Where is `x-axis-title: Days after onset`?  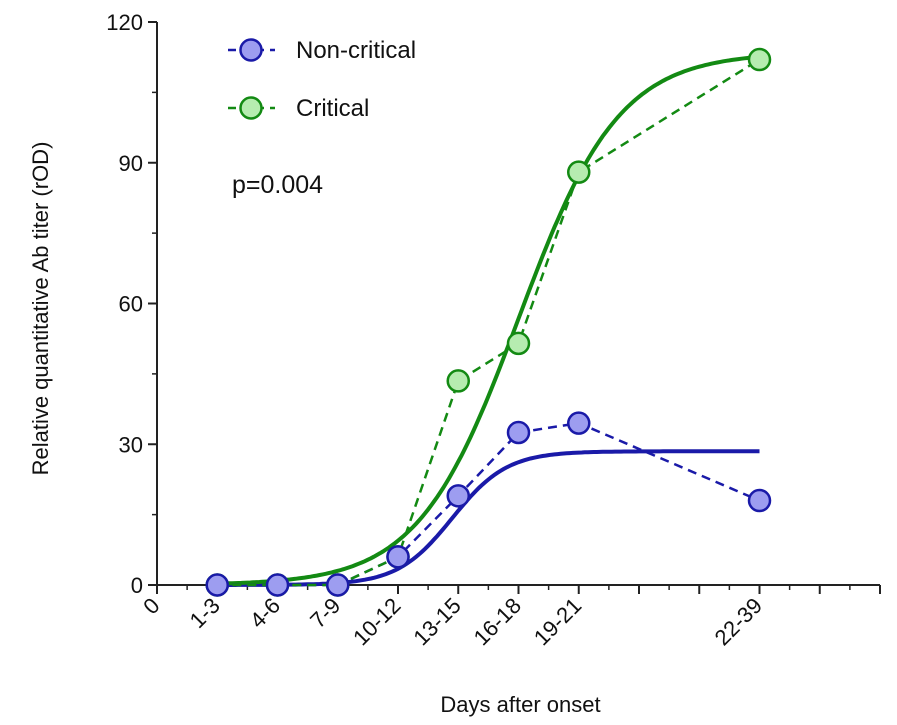
x-axis-title: Days after onset is located at coordinates (520, 704).